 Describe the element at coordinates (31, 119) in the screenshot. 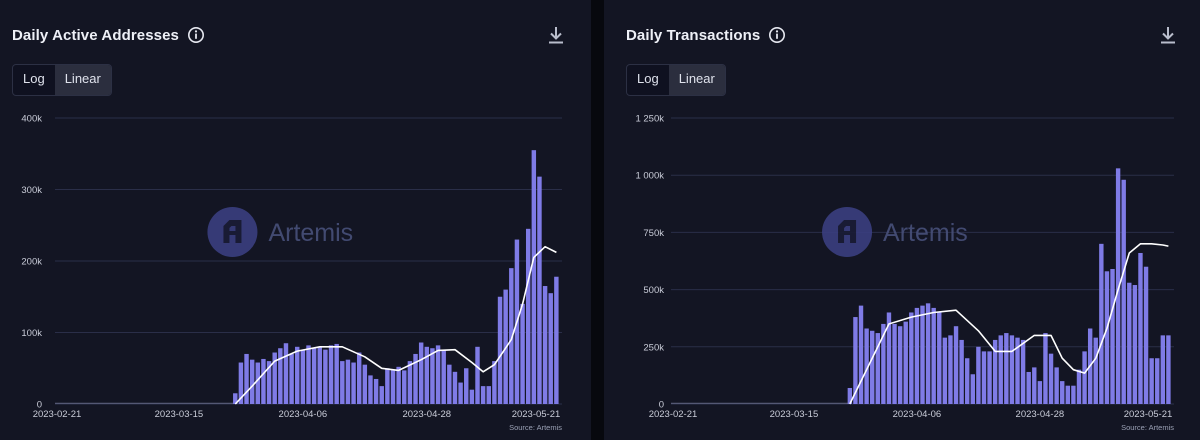

I see `y-tick-label: 400k` at that location.